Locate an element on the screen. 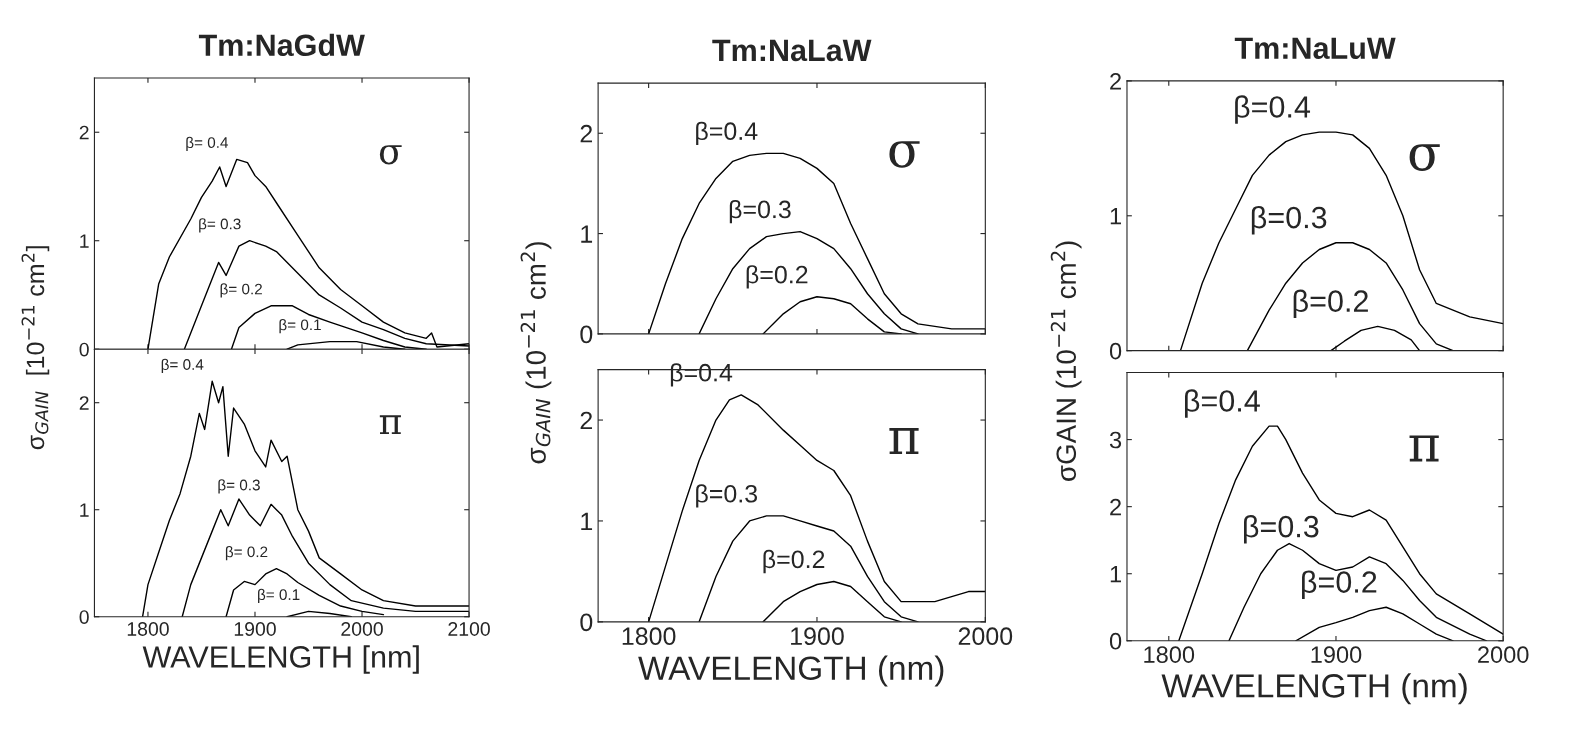  chart-title: Tm:NaLaW is located at coordinates (792, 50).